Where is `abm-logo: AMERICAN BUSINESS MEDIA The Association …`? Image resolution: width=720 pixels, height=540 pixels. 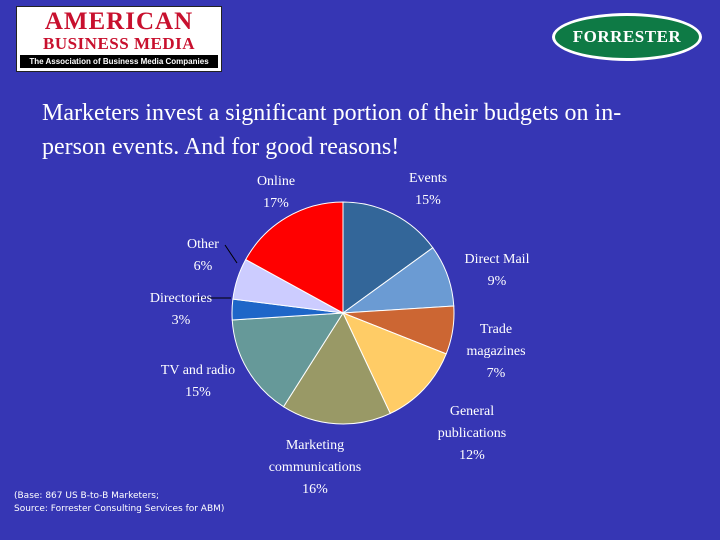
abm-logo: AMERICAN BUSINESS MEDIA The Association … is located at coordinates (119, 39).